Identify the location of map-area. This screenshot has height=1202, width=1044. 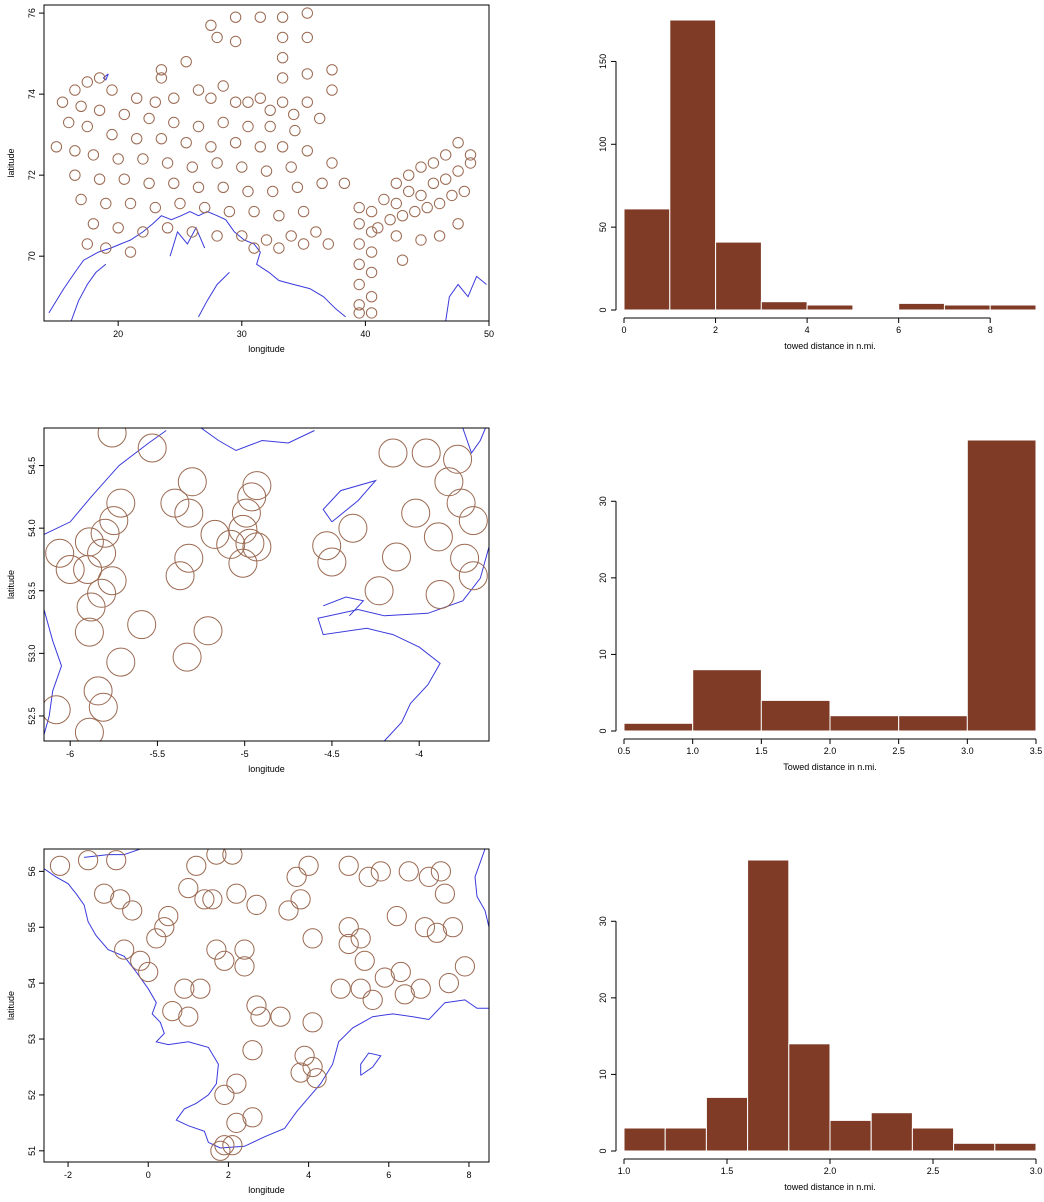
(267, 164).